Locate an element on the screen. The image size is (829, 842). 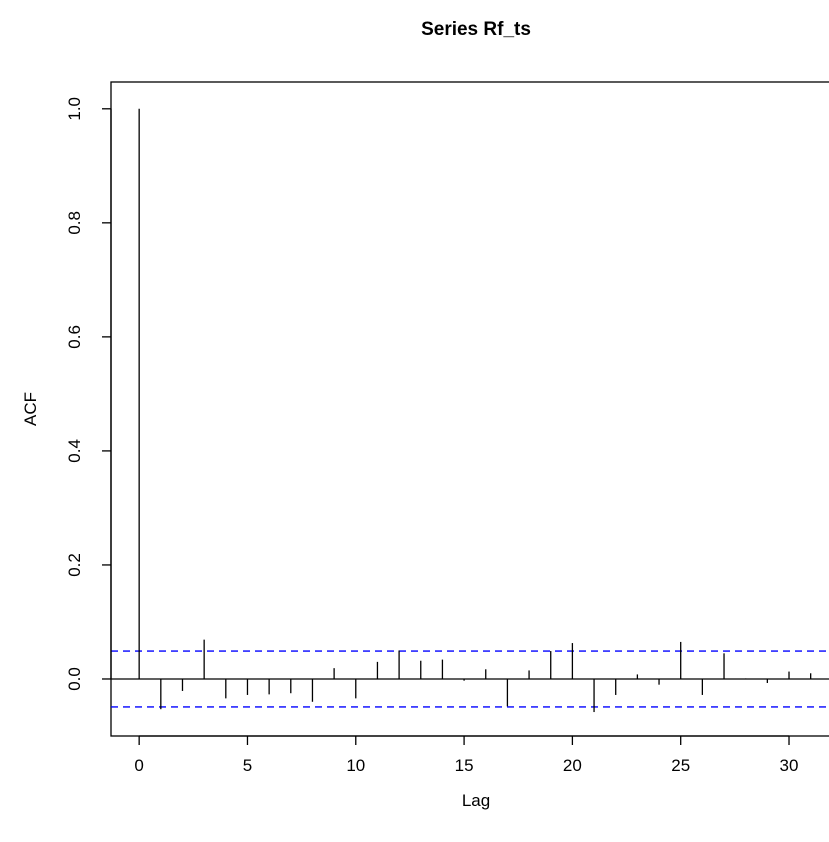
y-tick-label-4: 0.8 is located at coordinates (74, 223).